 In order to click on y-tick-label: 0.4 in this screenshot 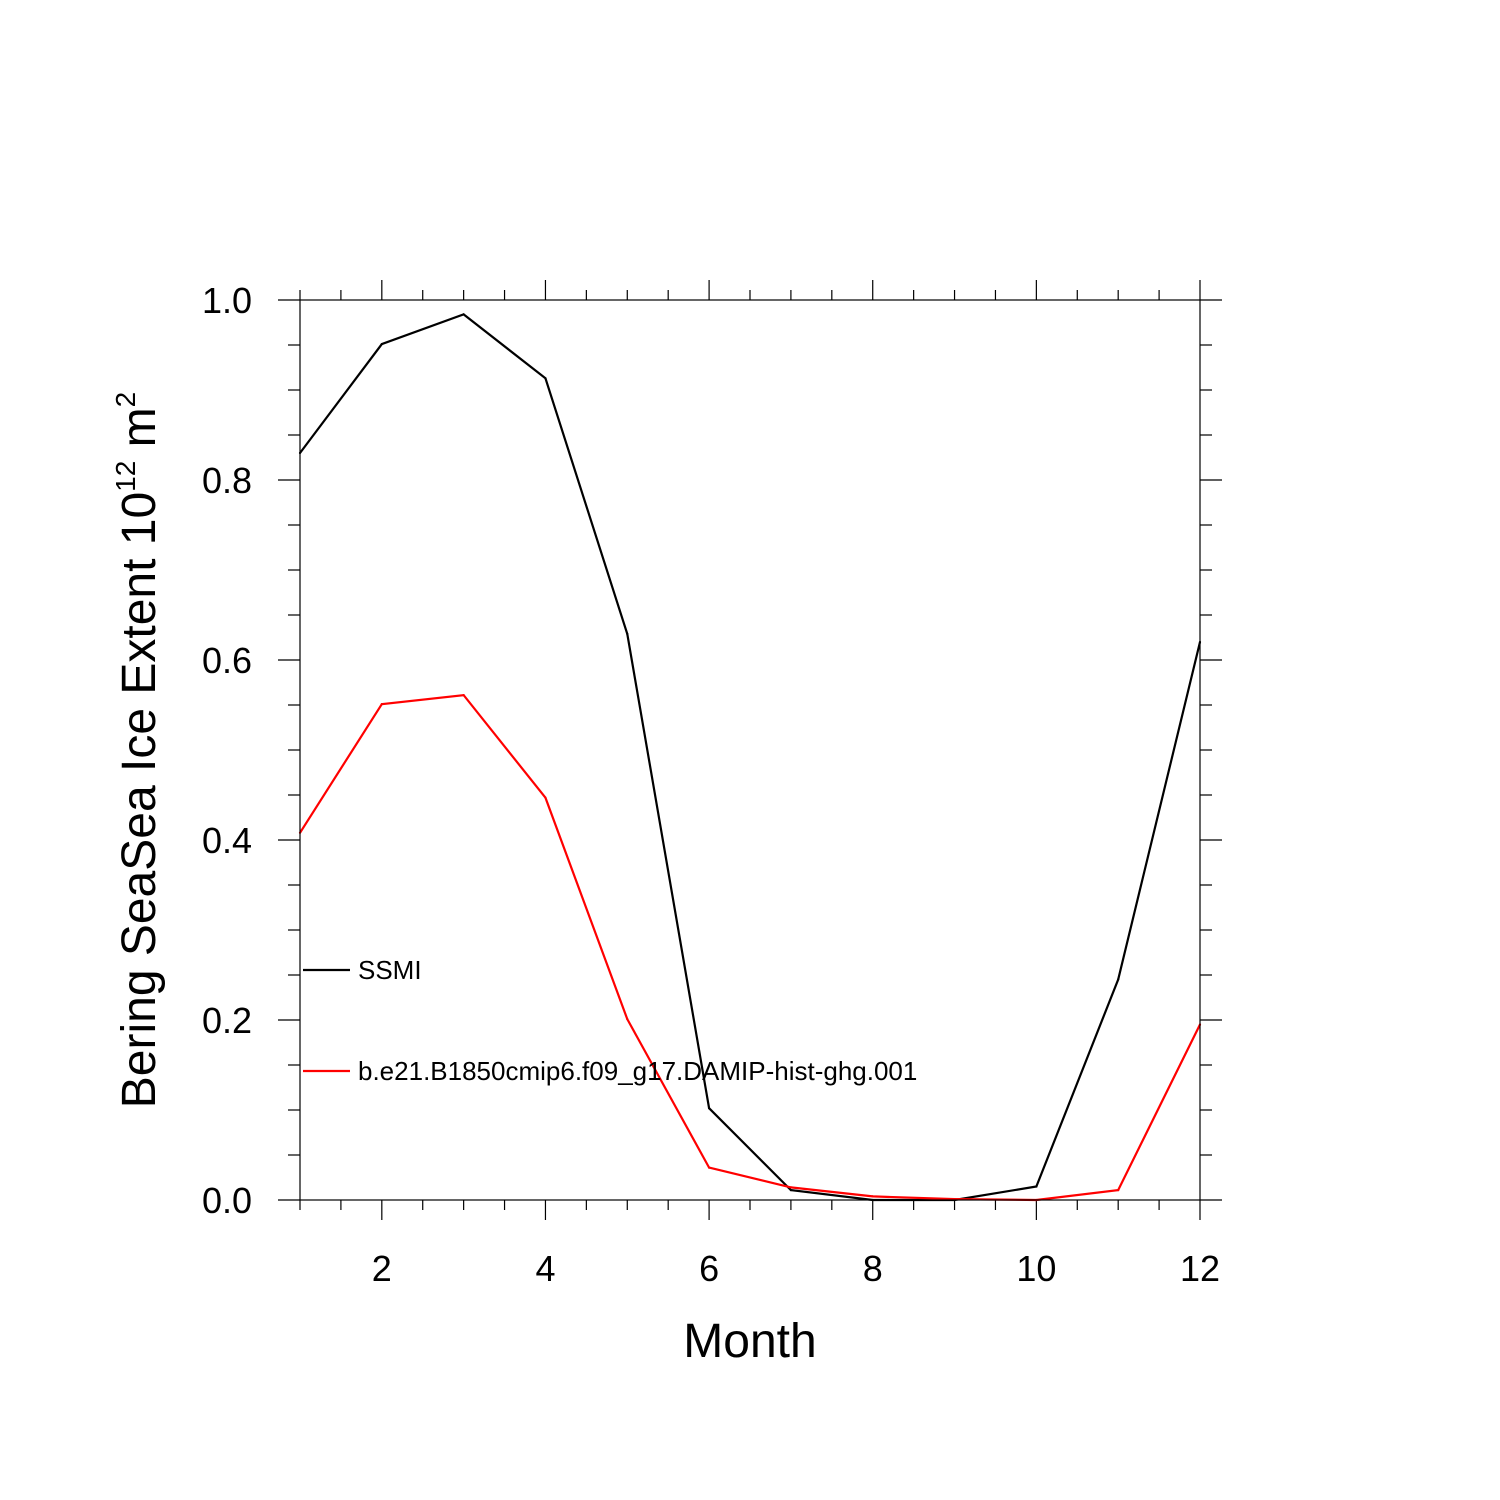, I will do `click(227, 840)`.